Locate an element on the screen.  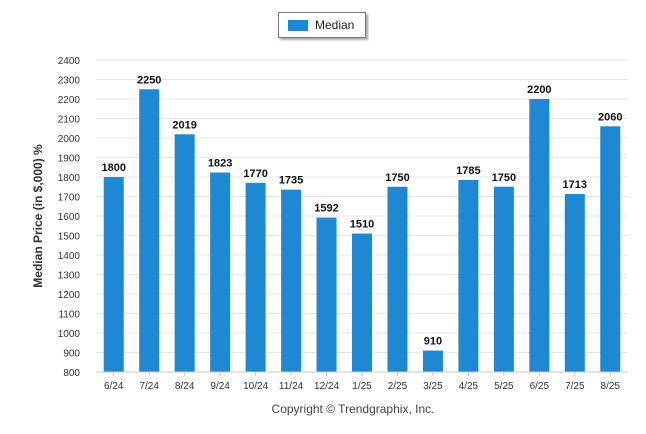
data-label: 1713 is located at coordinates (575, 185).